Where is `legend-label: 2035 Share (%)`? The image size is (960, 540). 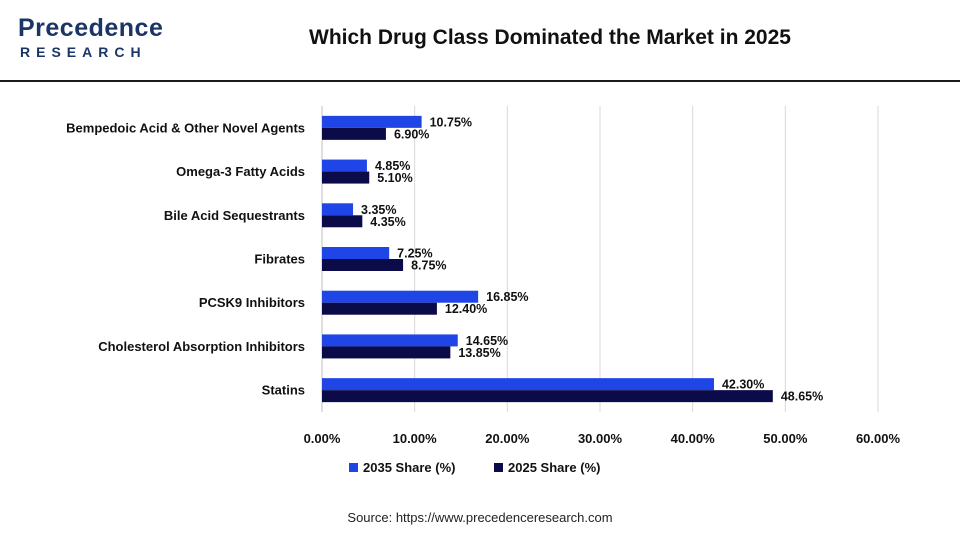 legend-label: 2035 Share (%) is located at coordinates (409, 467).